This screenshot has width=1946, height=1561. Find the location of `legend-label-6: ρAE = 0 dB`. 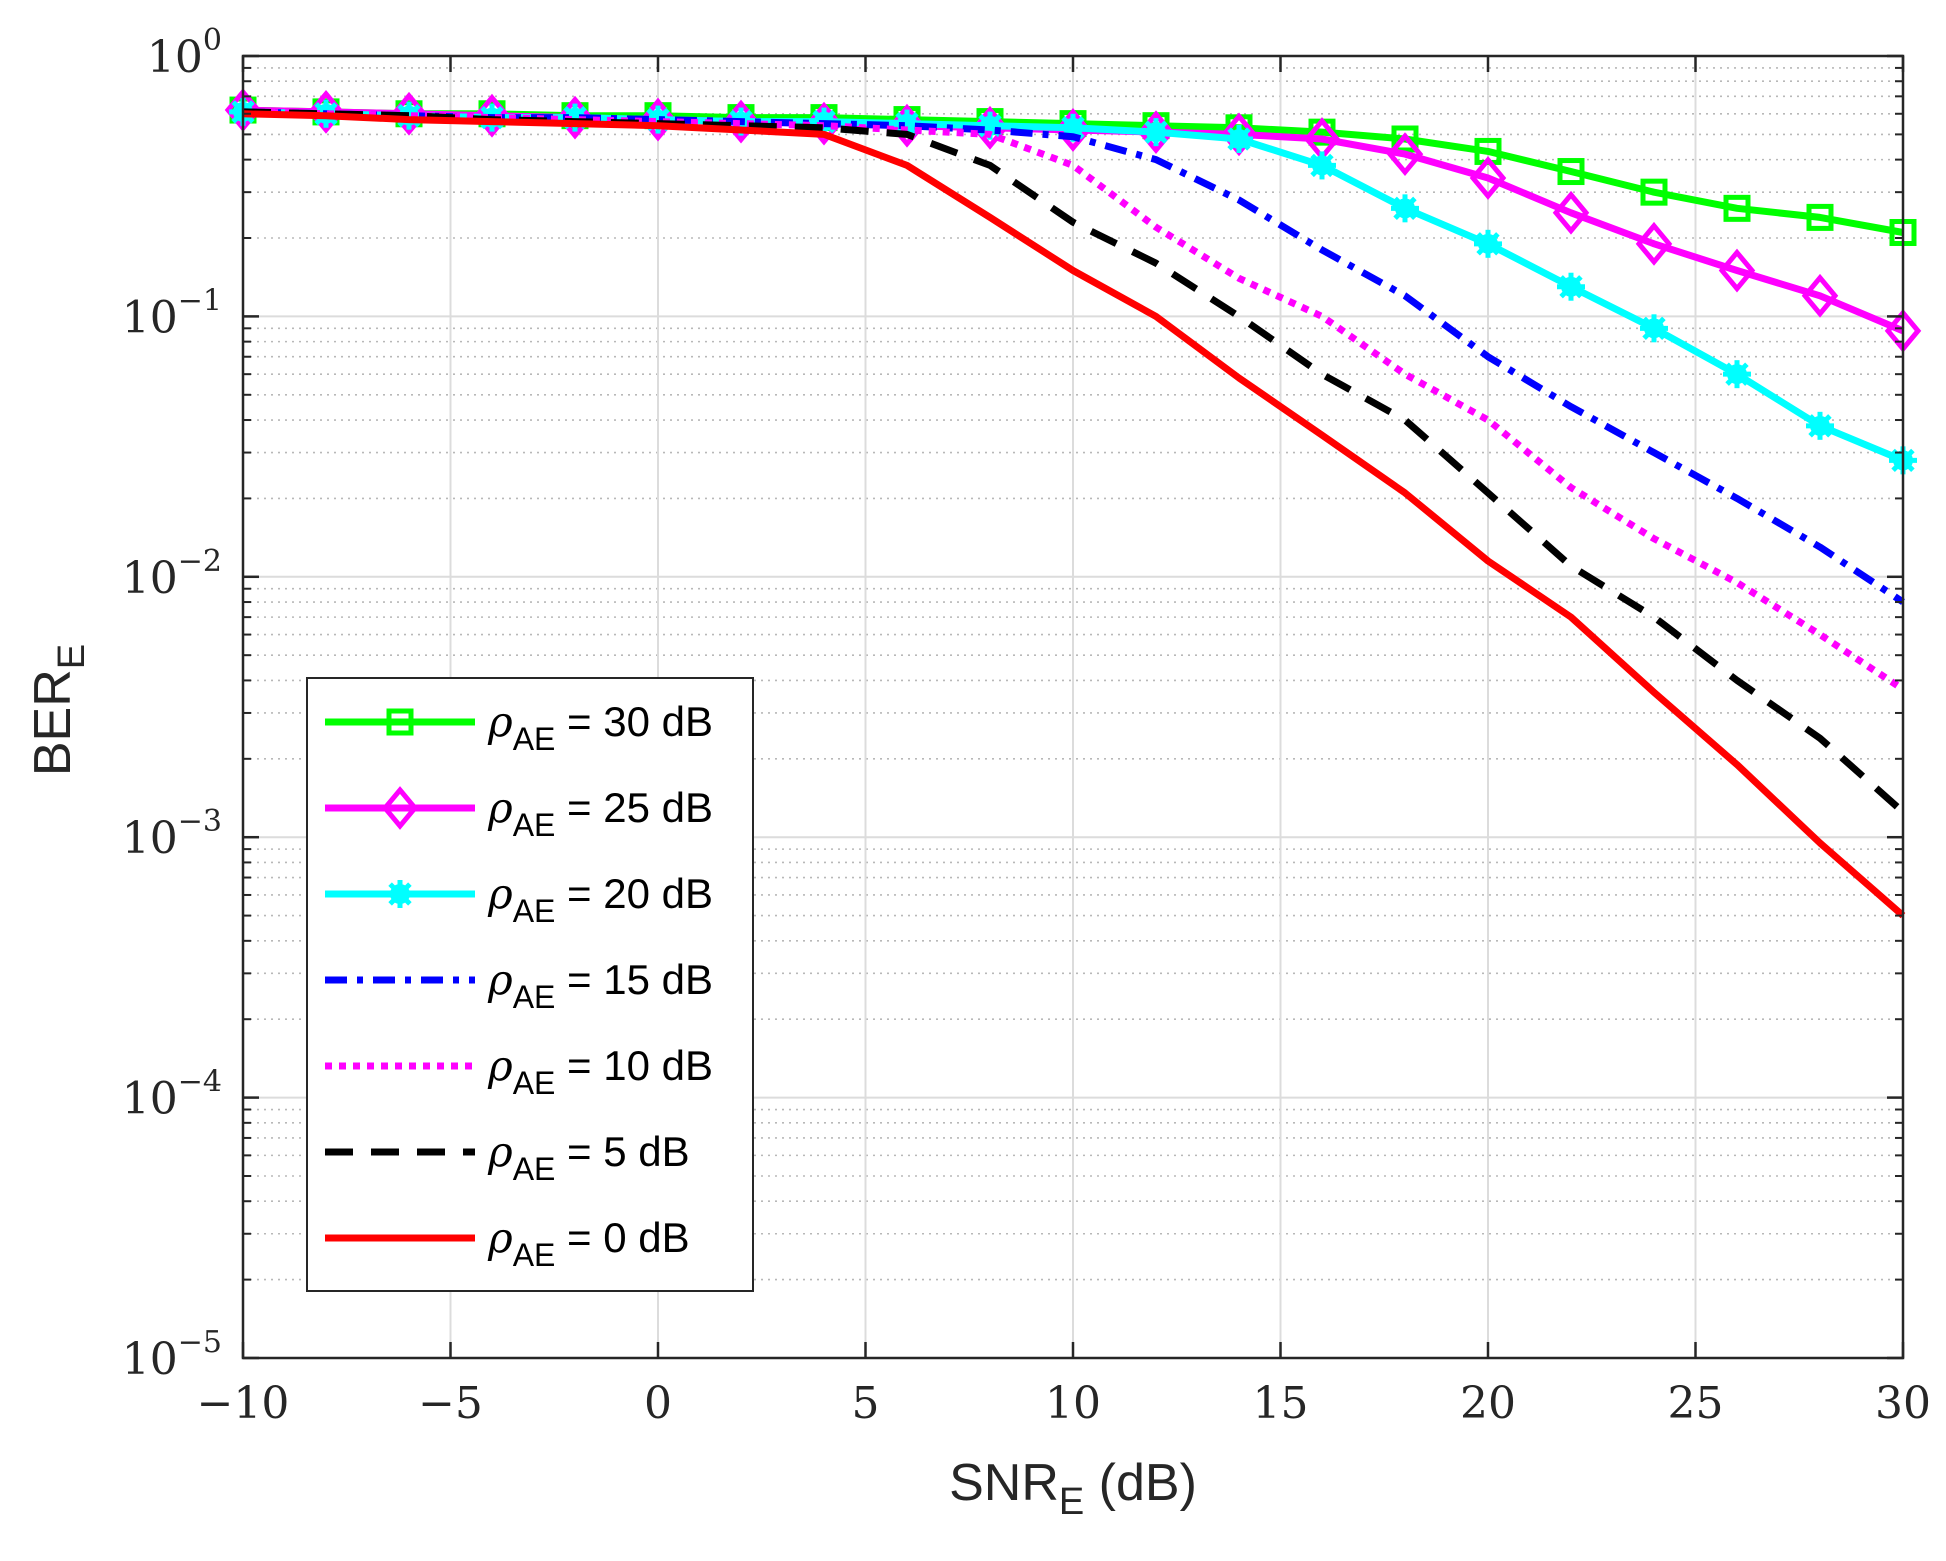

legend-label-6: ρAE = 0 dB is located at coordinates (588, 1243).